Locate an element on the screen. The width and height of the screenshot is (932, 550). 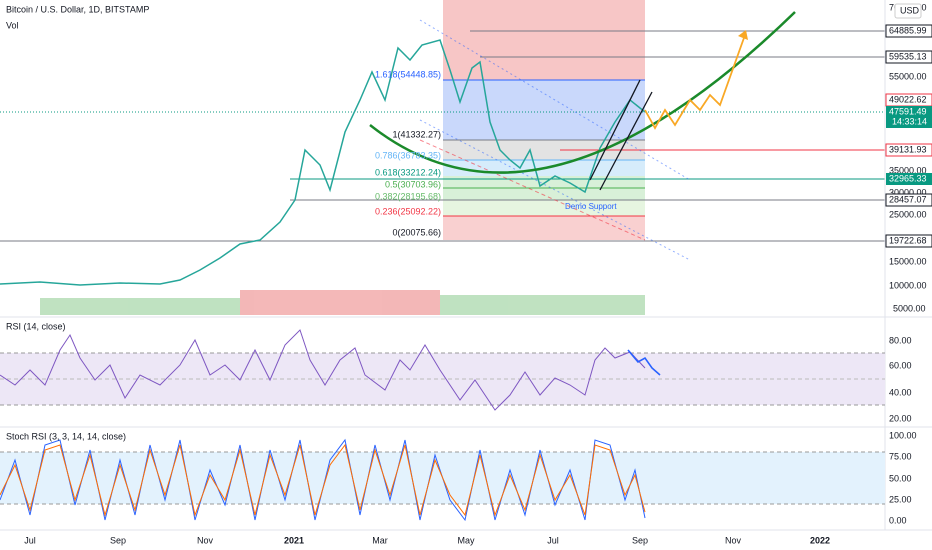
rsi-line is located at coordinates (323, 370).